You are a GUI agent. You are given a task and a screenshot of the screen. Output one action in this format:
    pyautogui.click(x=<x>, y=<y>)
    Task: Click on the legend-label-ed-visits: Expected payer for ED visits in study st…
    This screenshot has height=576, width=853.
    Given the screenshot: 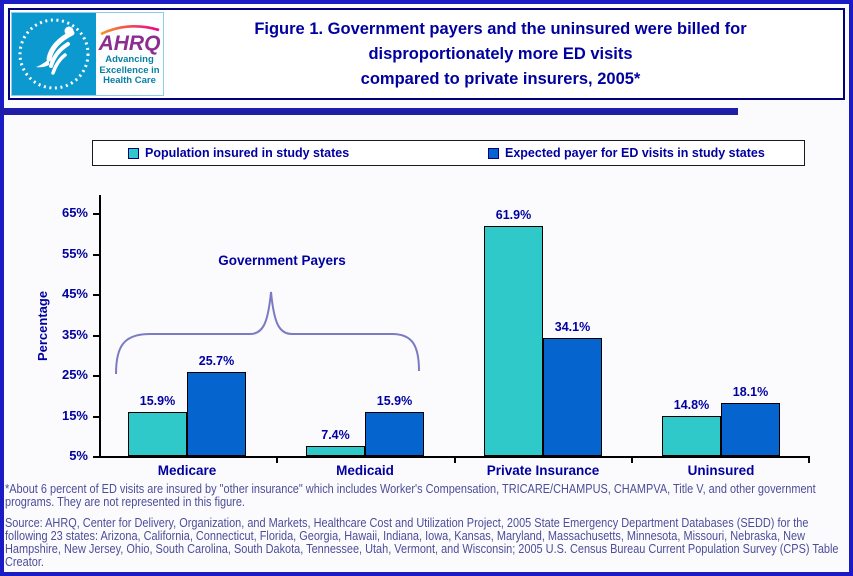 What is the action you would take?
    pyautogui.click(x=635, y=153)
    